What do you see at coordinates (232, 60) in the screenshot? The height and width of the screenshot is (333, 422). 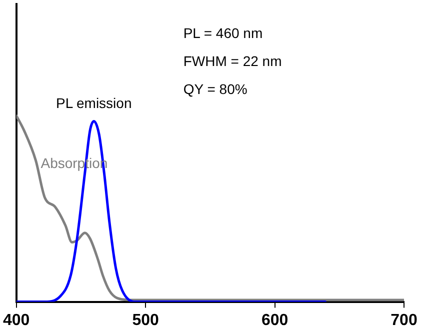 I see `text: FWHM = 22 nm` at bounding box center [232, 60].